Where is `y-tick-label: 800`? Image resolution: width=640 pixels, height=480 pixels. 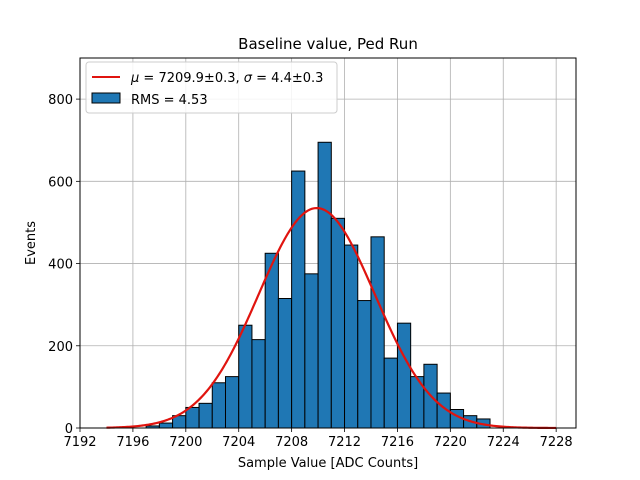
y-tick-label: 800 is located at coordinates (60, 100).